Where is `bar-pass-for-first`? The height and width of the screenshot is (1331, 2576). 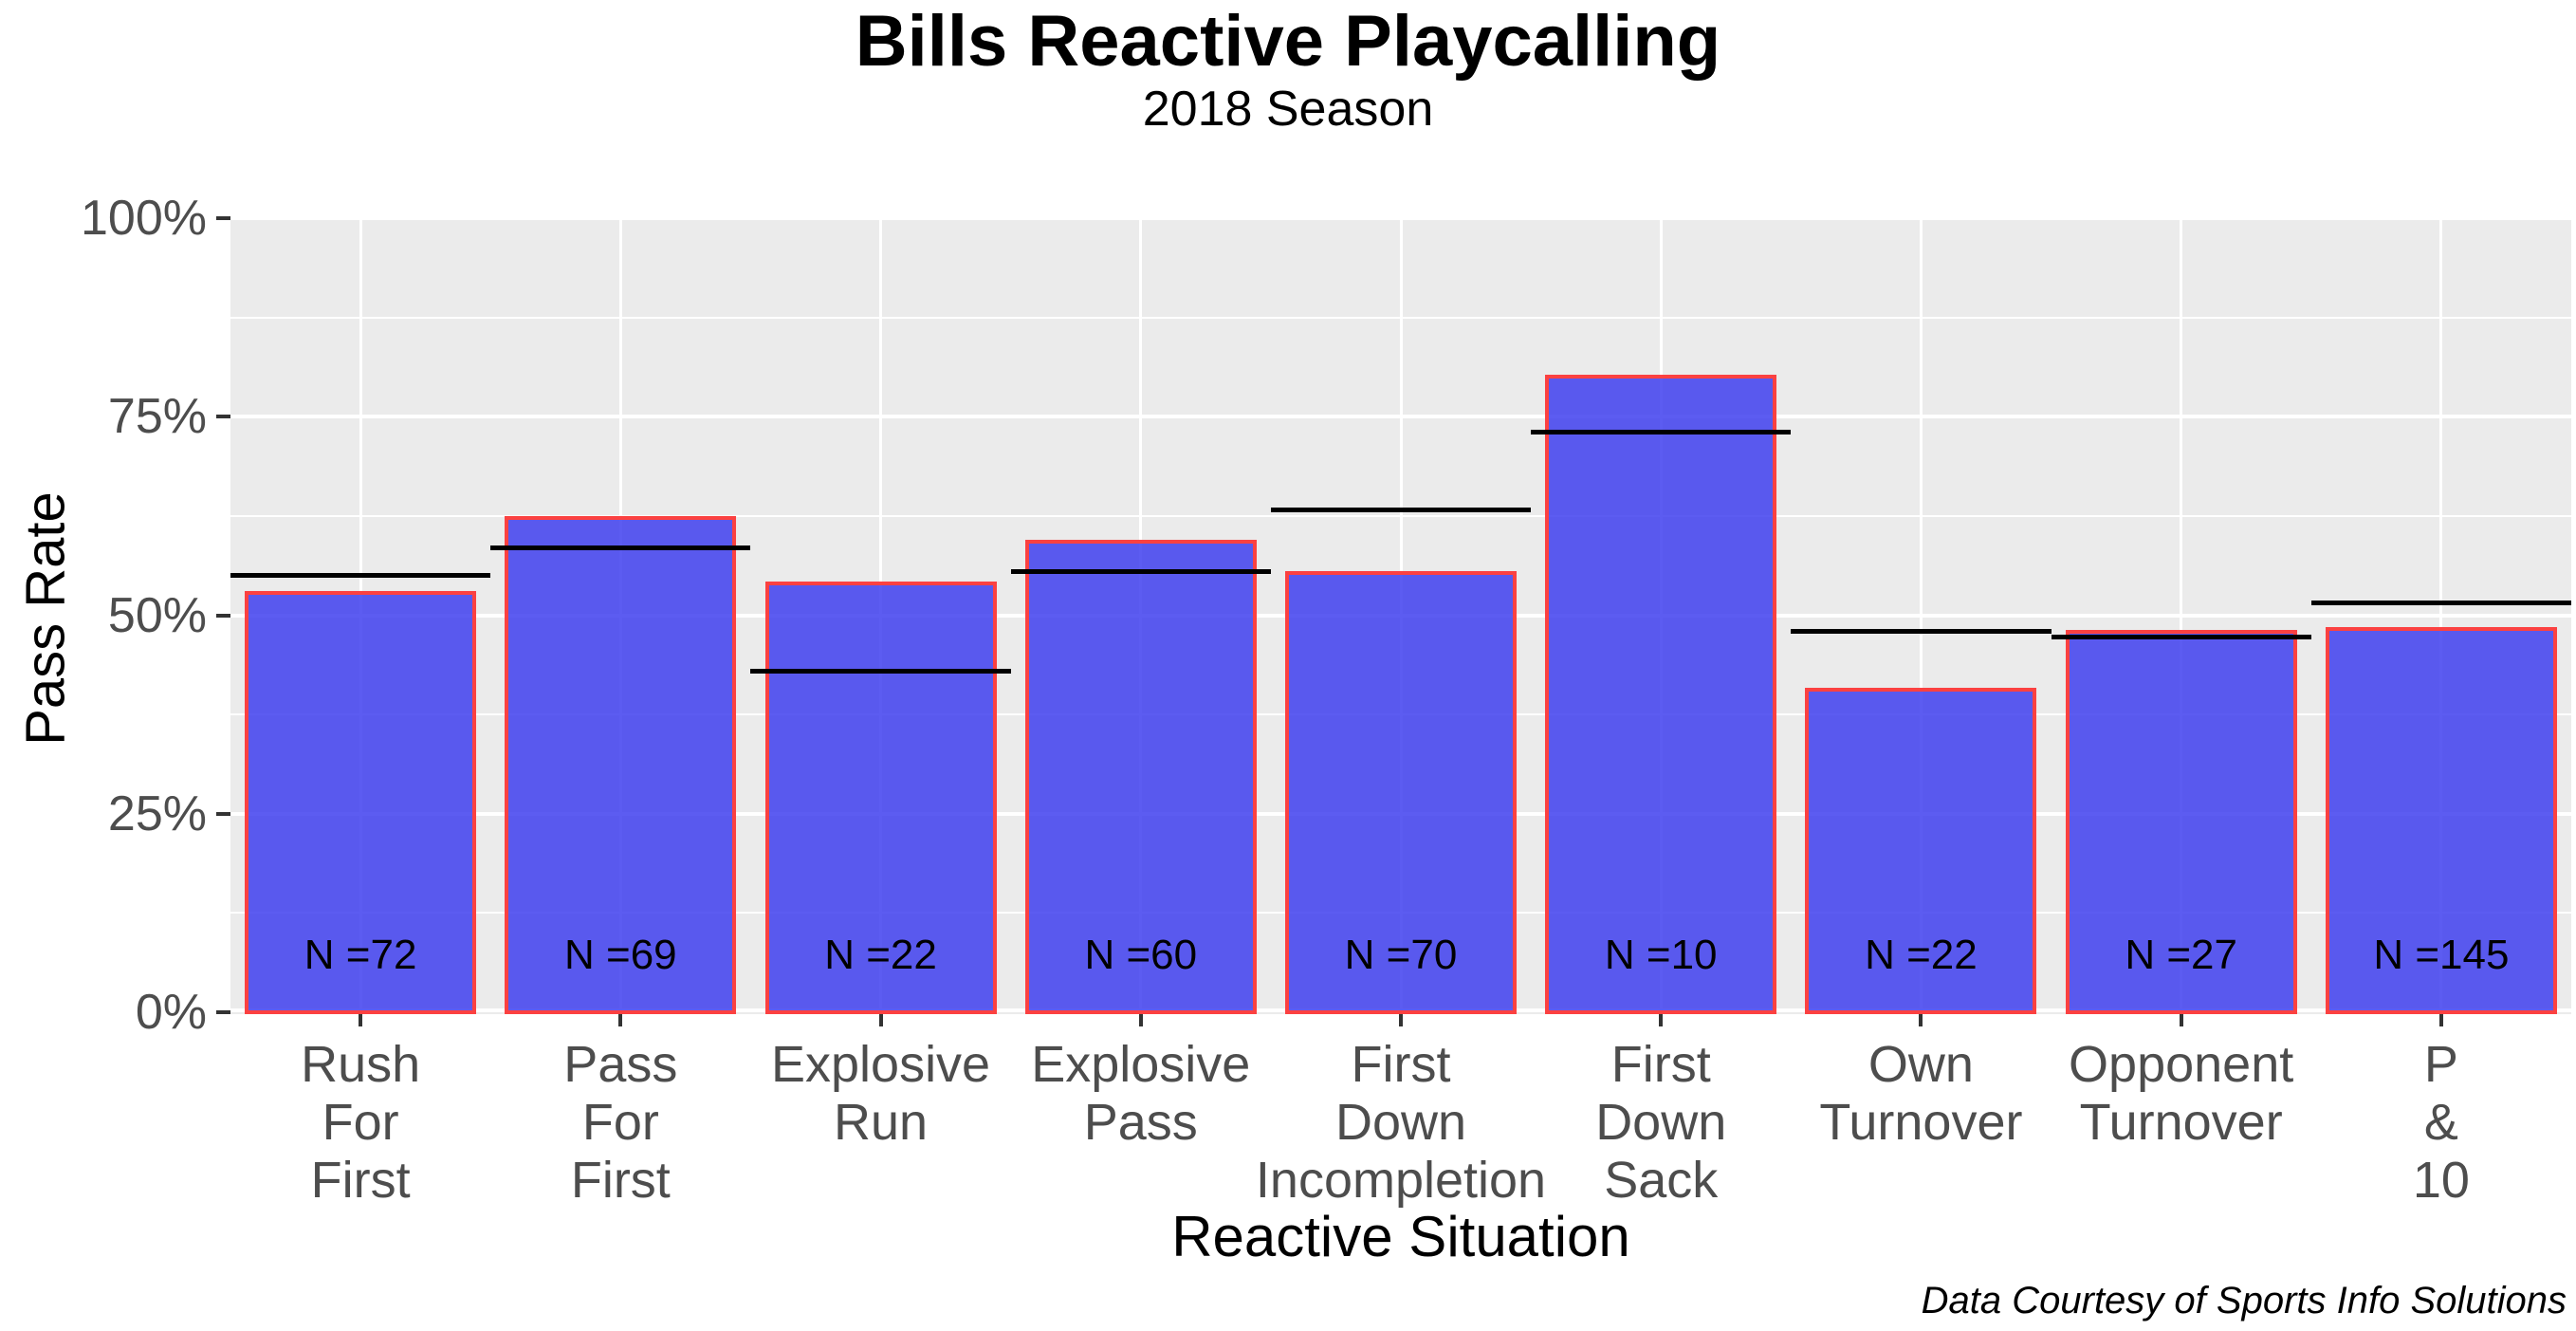
bar-pass-for-first is located at coordinates (621, 764).